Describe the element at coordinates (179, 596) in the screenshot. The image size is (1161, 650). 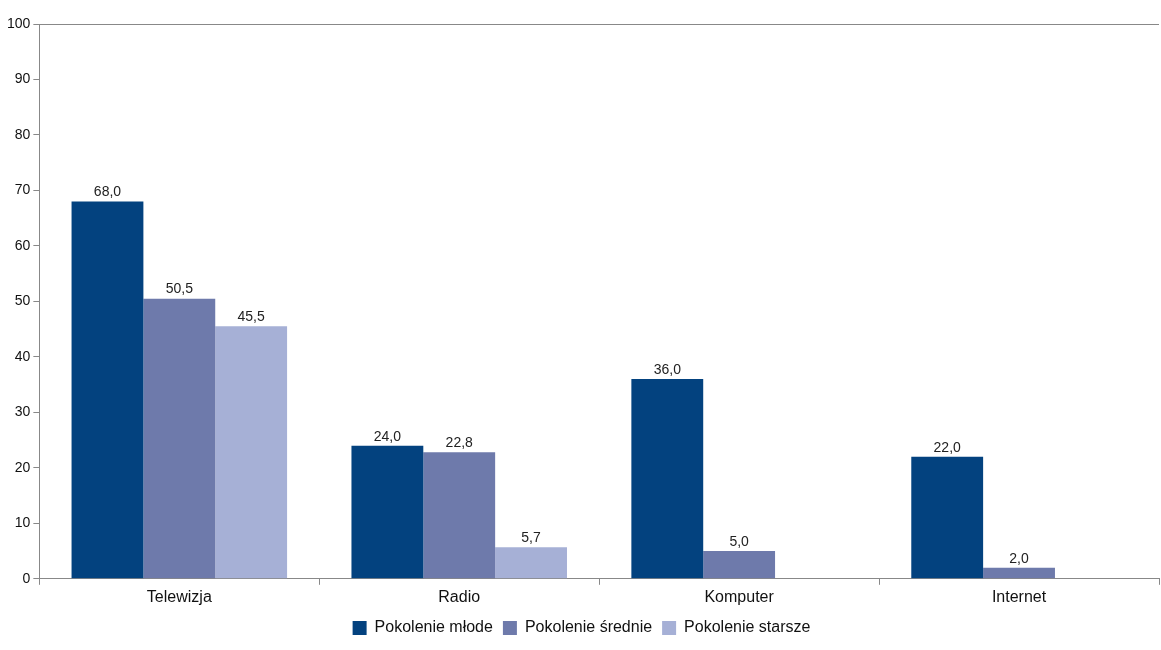
I see `x-tick-label: Telewizja` at that location.